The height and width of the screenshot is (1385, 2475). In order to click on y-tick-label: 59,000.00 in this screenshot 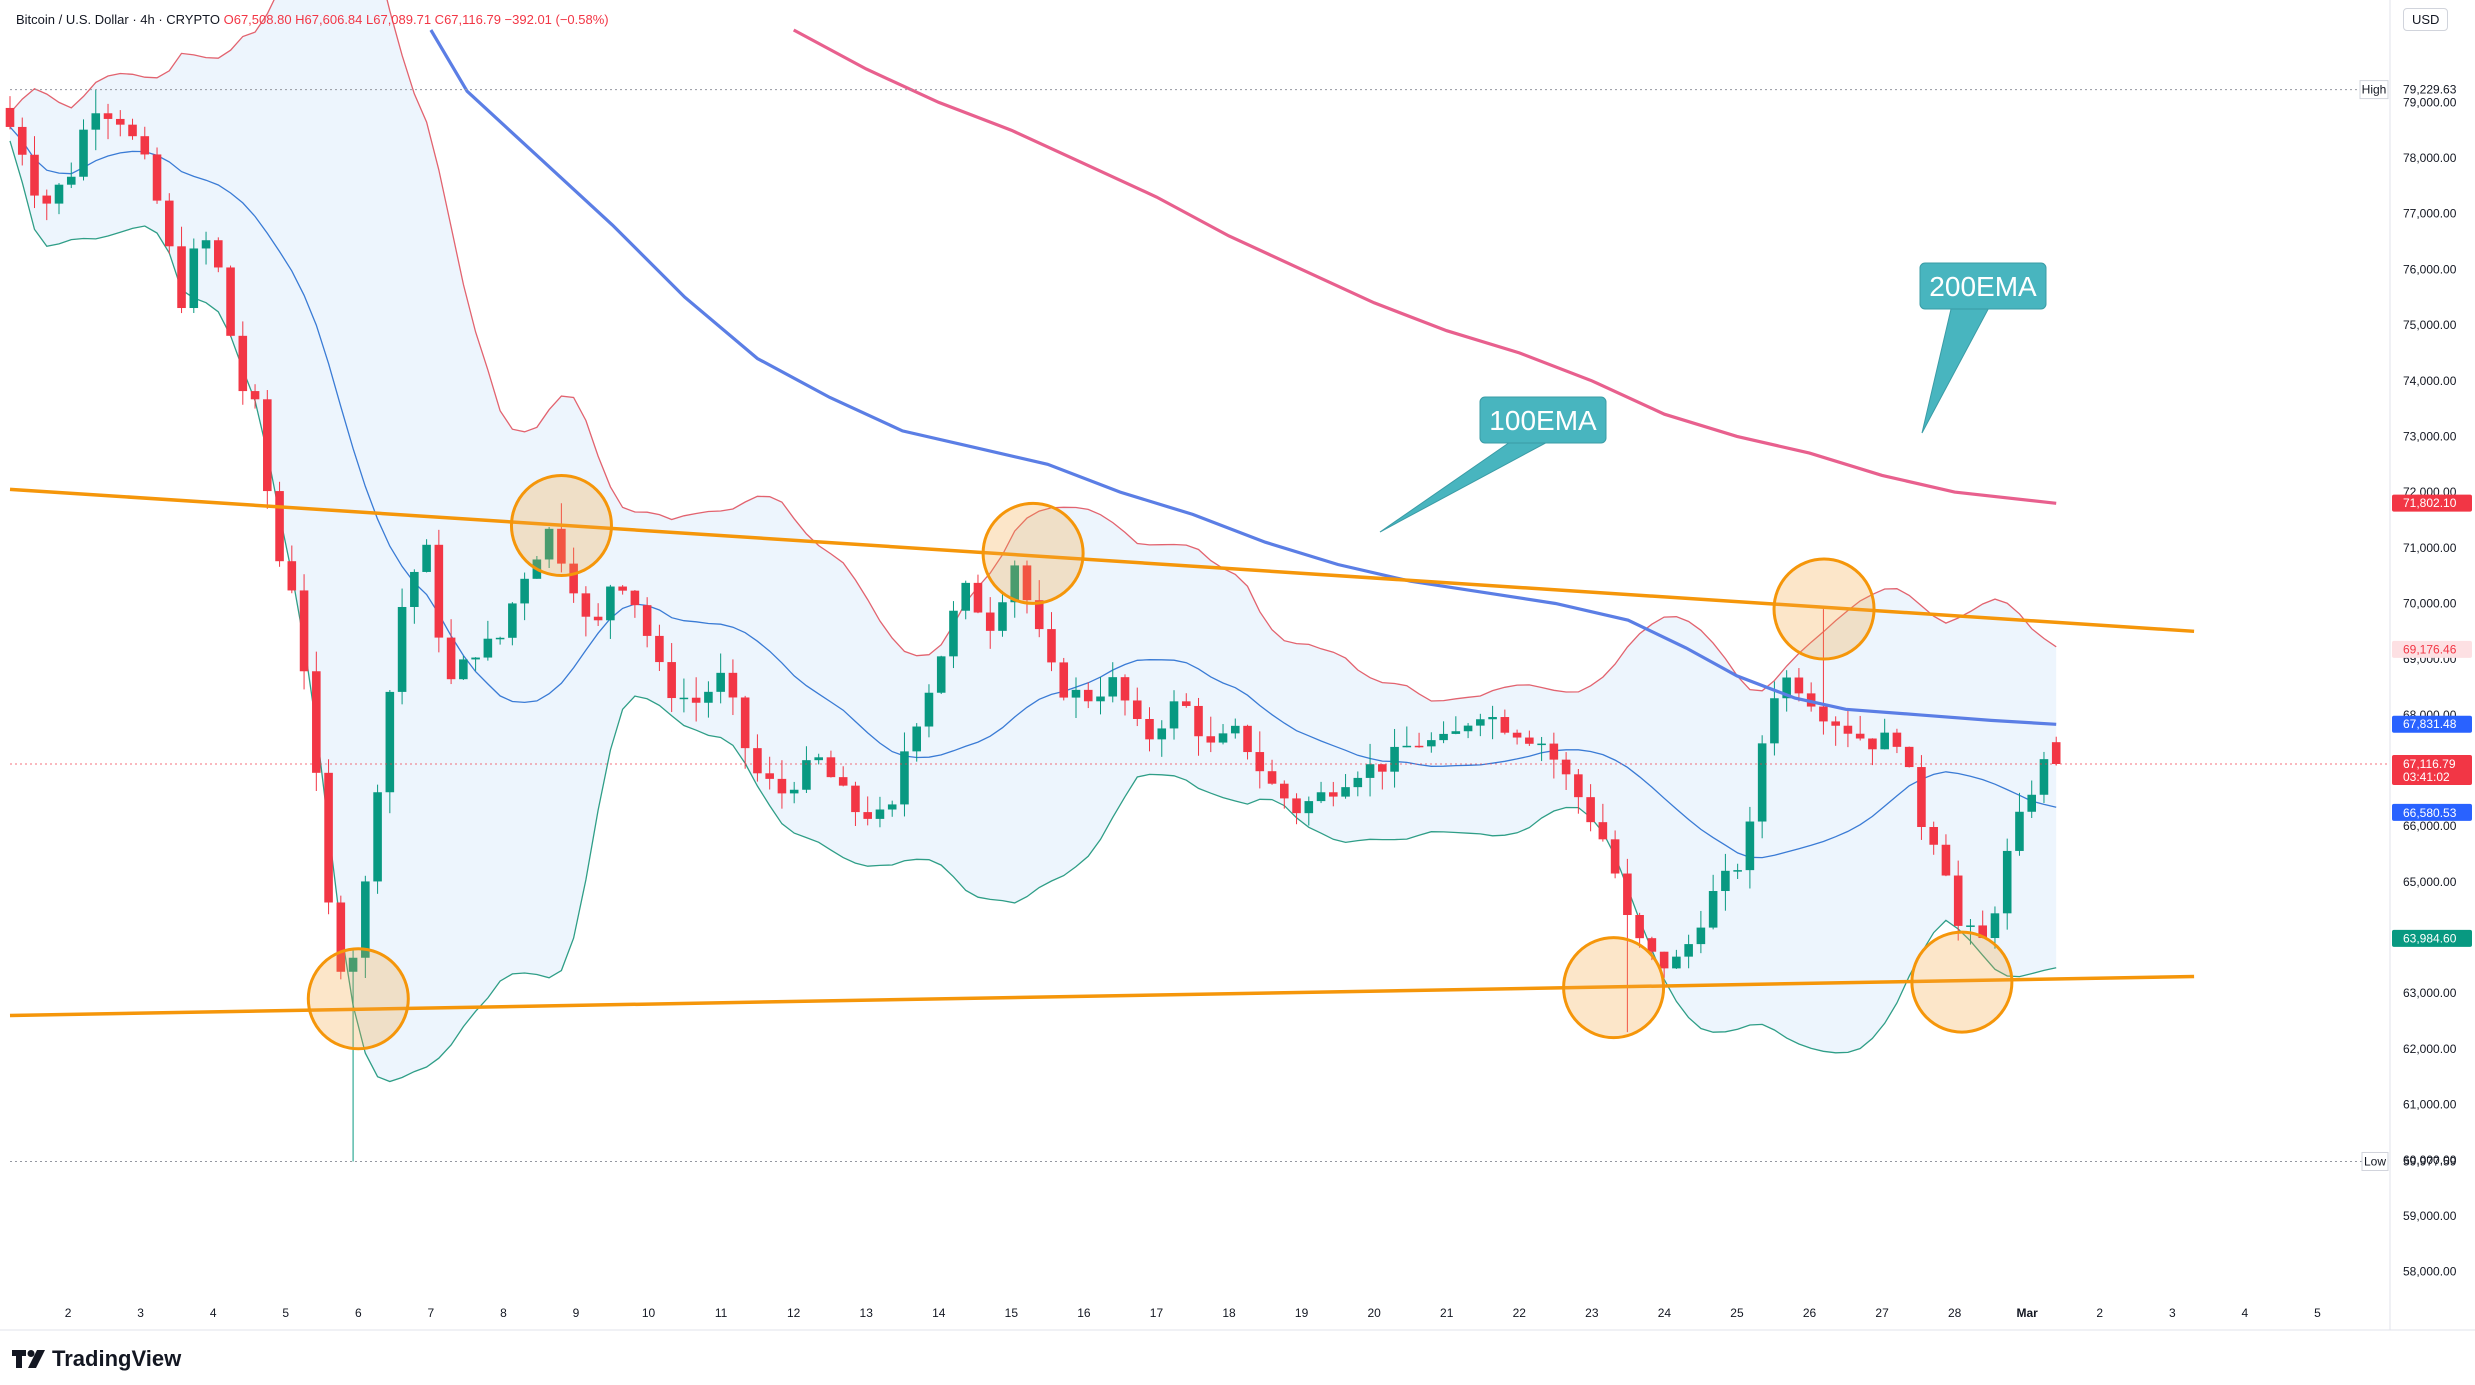, I will do `click(2430, 1216)`.